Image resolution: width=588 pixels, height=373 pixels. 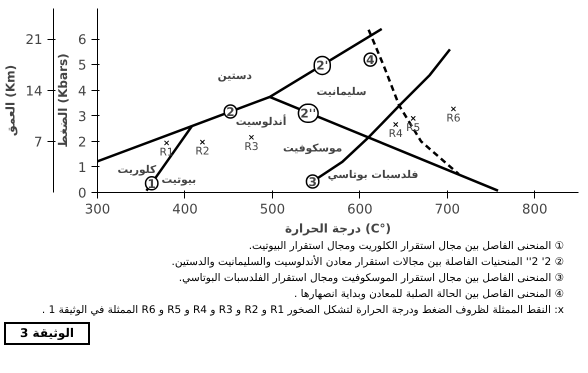 I want to click on text: الوثيقة 3, so click(x=47, y=334).